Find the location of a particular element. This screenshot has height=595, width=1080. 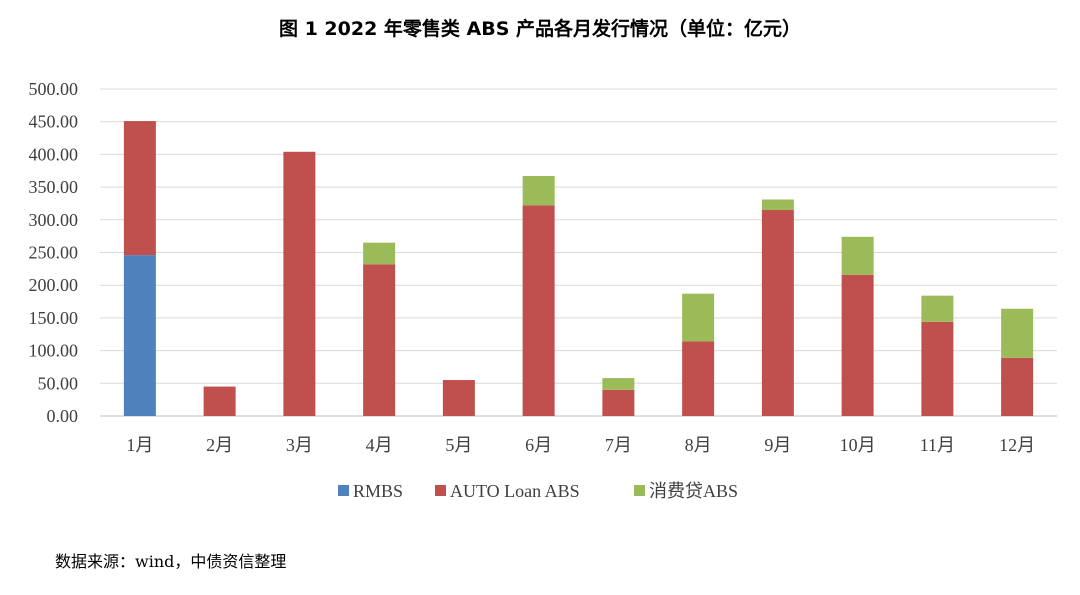

x-tick-label: 7月 is located at coordinates (618, 445).